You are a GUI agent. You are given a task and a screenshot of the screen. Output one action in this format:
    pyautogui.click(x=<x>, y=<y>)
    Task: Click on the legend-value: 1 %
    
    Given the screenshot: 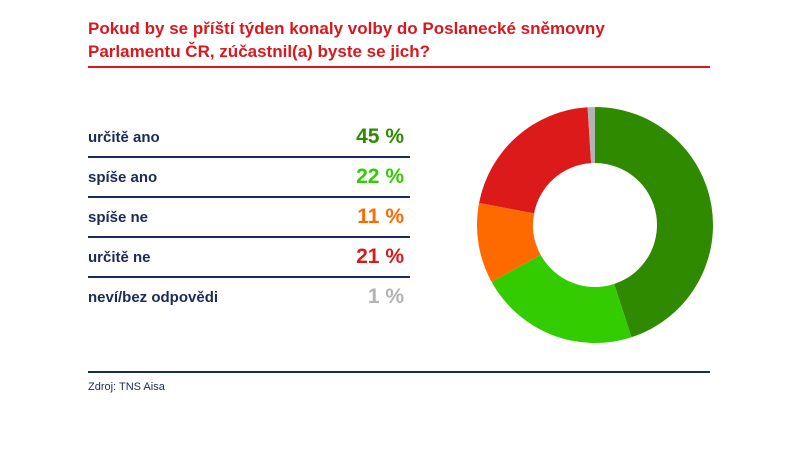 What is the action you would take?
    pyautogui.click(x=385, y=296)
    